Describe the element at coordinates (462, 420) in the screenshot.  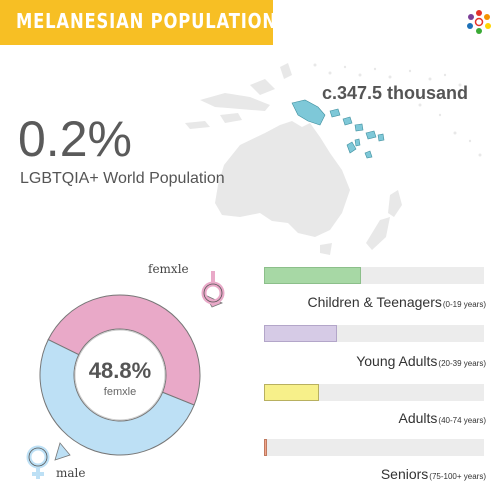
I see `age-group-range: (40-74 years)` at that location.